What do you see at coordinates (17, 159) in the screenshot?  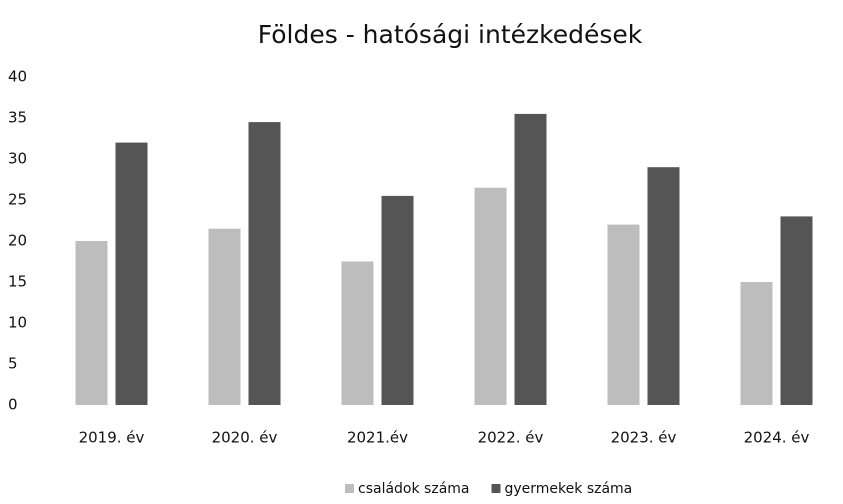 I see `y-tick-label: 30` at bounding box center [17, 159].